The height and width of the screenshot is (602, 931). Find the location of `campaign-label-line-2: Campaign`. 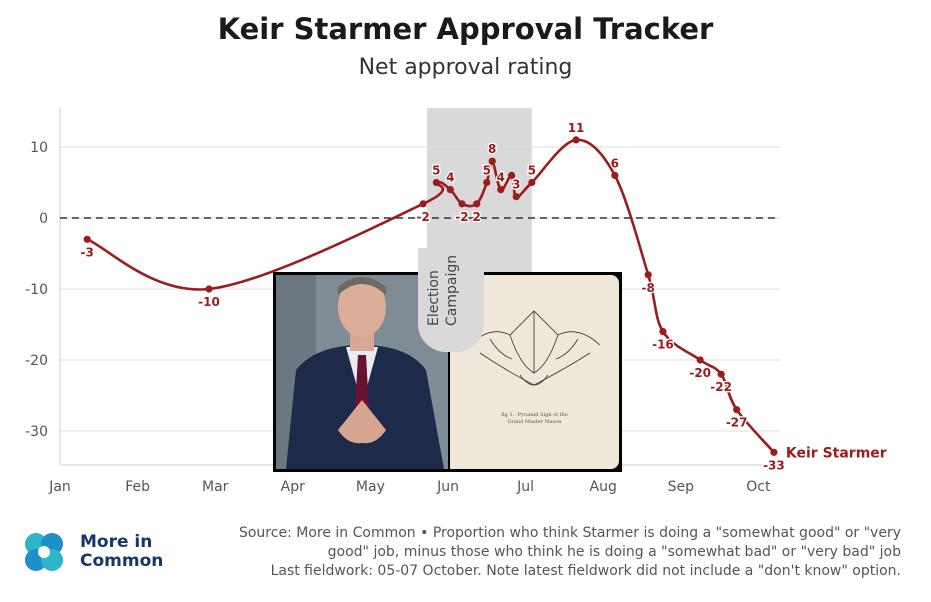

campaign-label-line-2: Campaign is located at coordinates (452, 290).